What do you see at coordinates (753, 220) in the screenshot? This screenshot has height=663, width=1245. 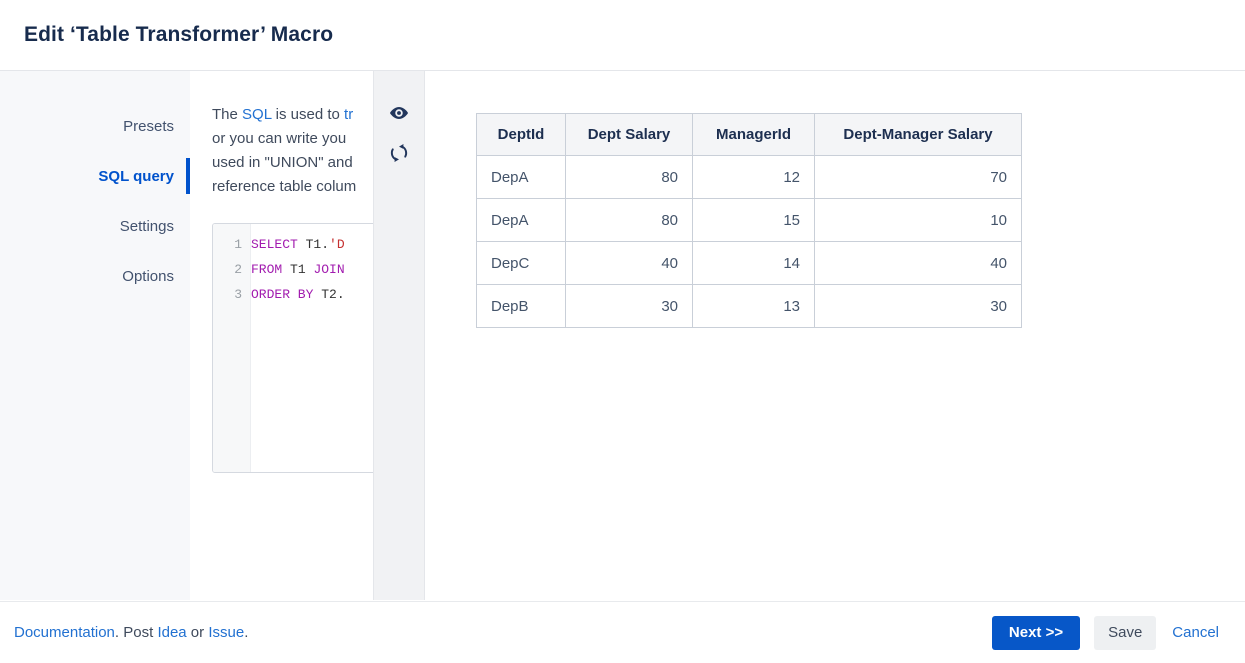 I see `table-cell: 15` at bounding box center [753, 220].